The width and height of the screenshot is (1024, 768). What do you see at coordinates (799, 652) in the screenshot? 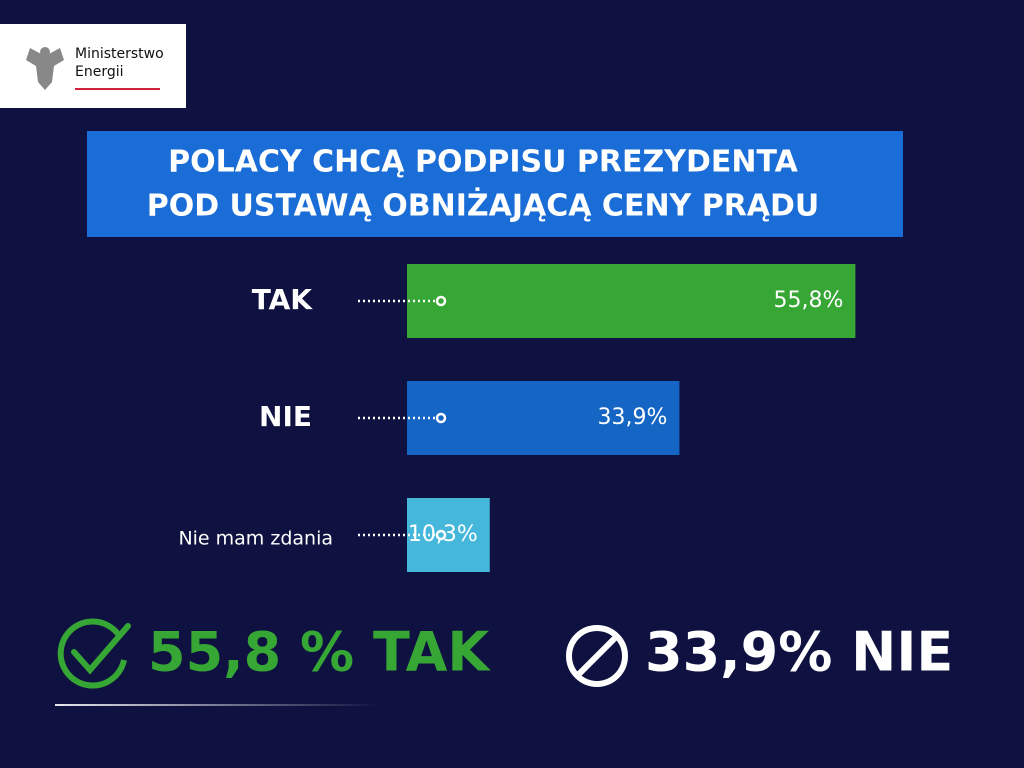
I see `summary-no: 33,9% NIE` at bounding box center [799, 652].